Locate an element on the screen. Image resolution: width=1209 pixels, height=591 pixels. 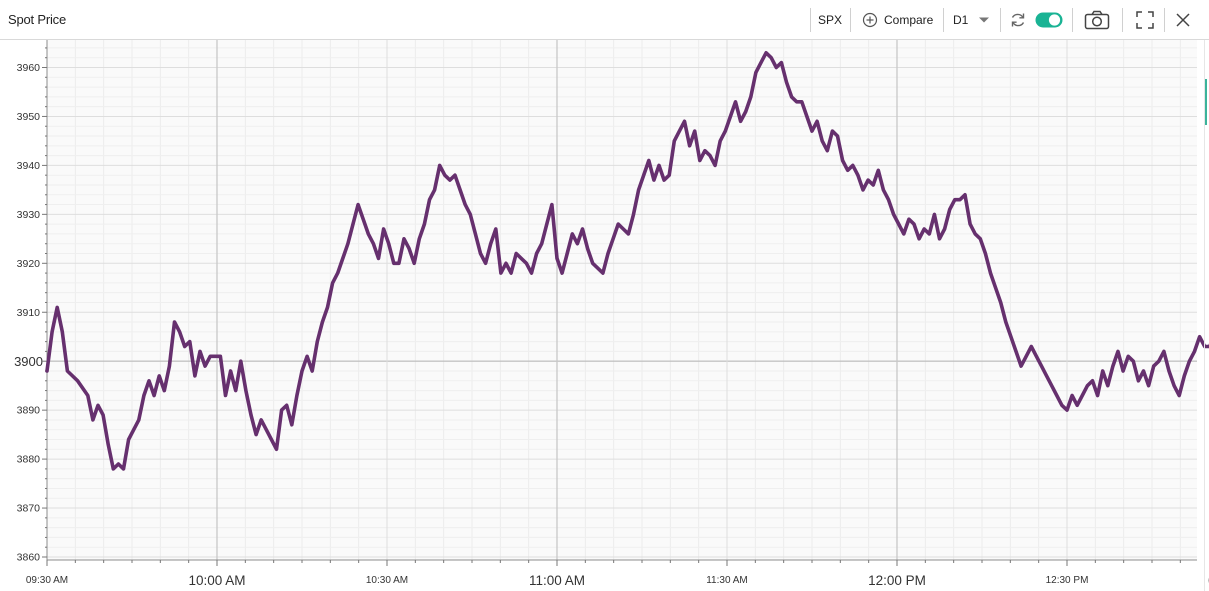
refresh-icon is located at coordinates (1018, 20).